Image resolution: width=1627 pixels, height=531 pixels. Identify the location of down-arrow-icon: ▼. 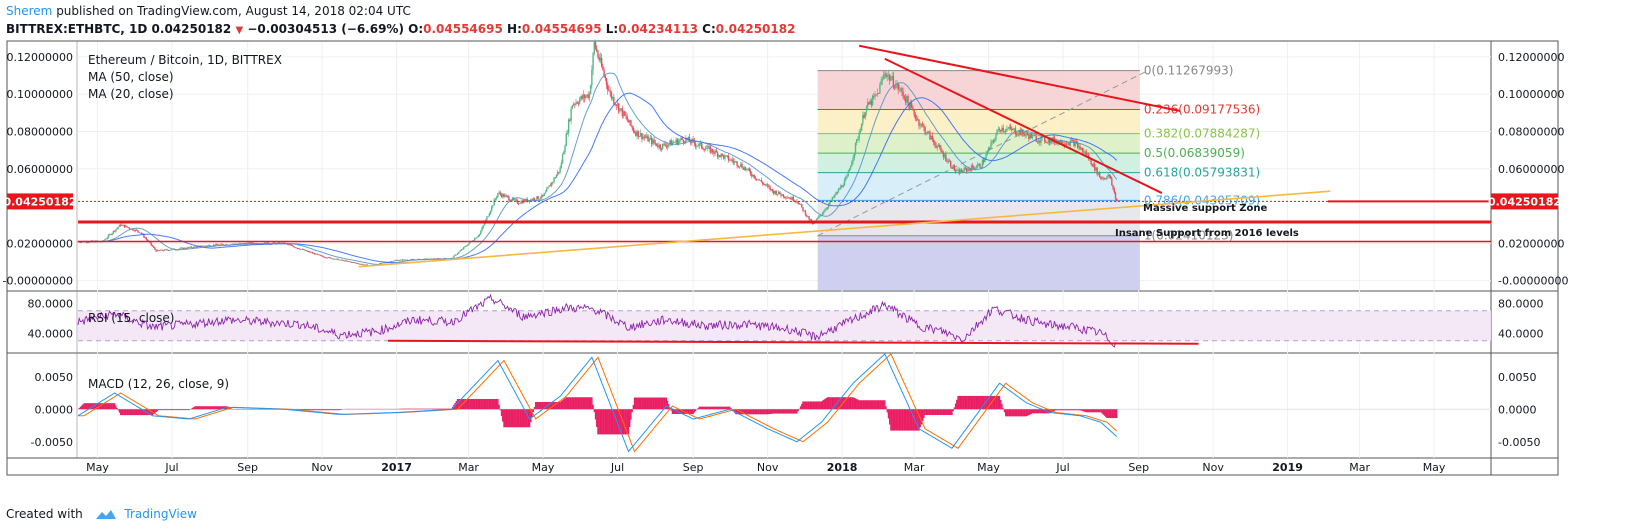
(239, 30).